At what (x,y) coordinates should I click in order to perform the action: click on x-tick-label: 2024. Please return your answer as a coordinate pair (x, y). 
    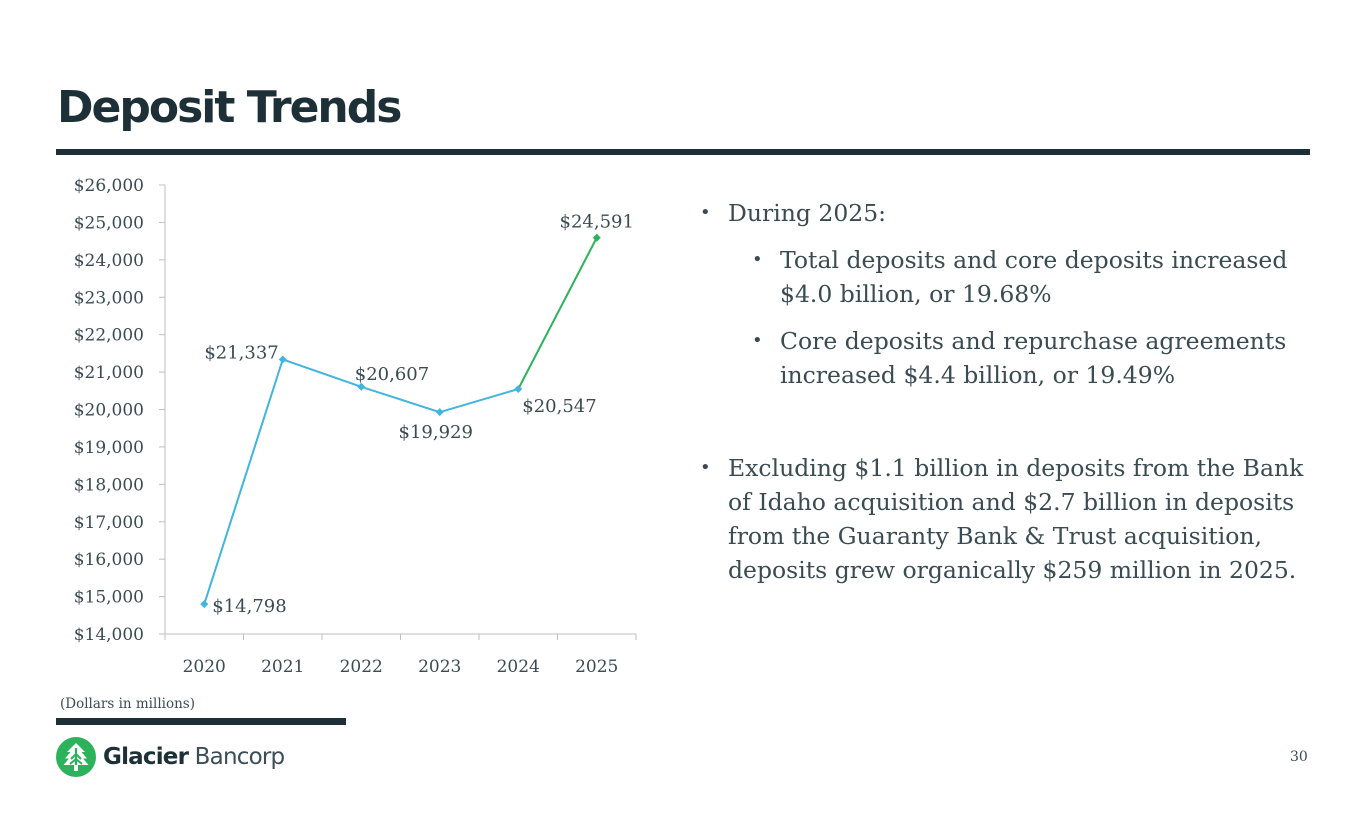
    Looking at the image, I should click on (518, 667).